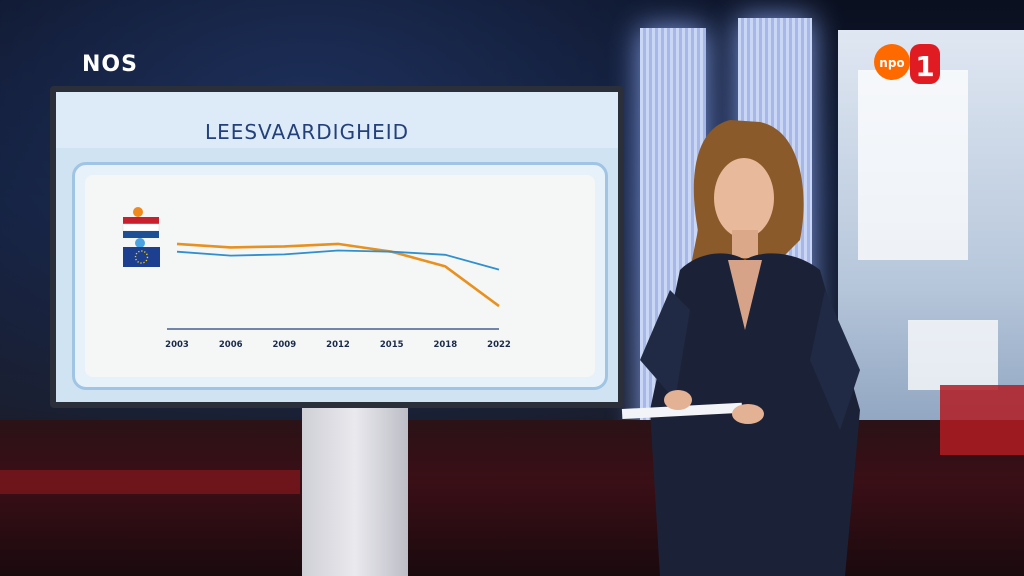  What do you see at coordinates (231, 345) in the screenshot?
I see `x-tick-label: 2006` at bounding box center [231, 345].